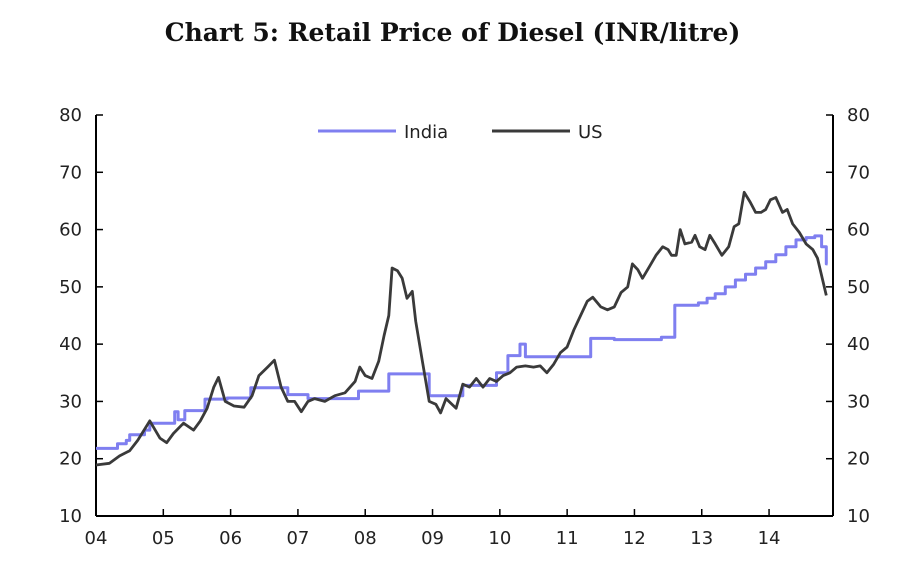 The width and height of the screenshot is (905, 581). Describe the element at coordinates (634, 538) in the screenshot. I see `x-tick-label: 12` at that location.